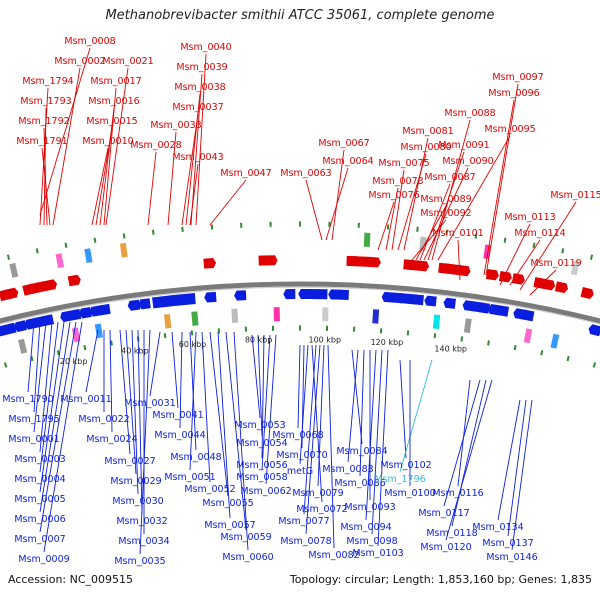 This screenshot has width=600, height=600. Describe the element at coordinates (27, 399) in the screenshot. I see `gene-label-reverse: Msm_1790` at that location.